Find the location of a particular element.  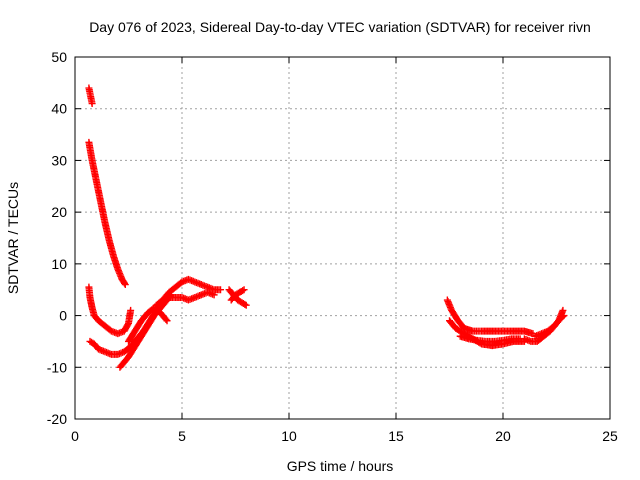

y-axis-label: SDTVAR / TECUs is located at coordinates (13, 238).